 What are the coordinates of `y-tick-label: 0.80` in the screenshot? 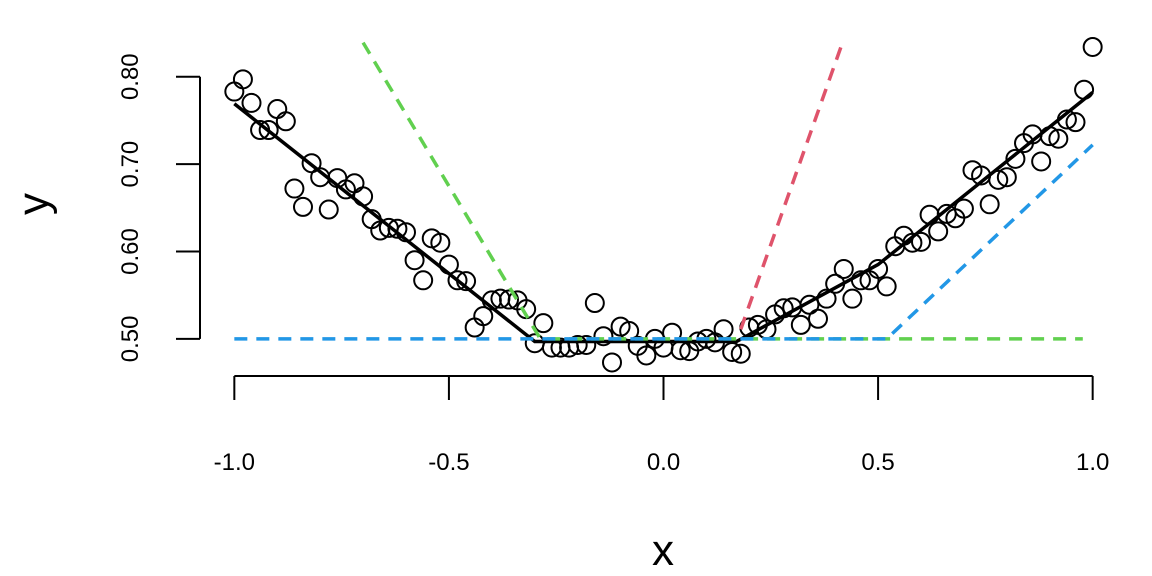 It's located at (130, 76).